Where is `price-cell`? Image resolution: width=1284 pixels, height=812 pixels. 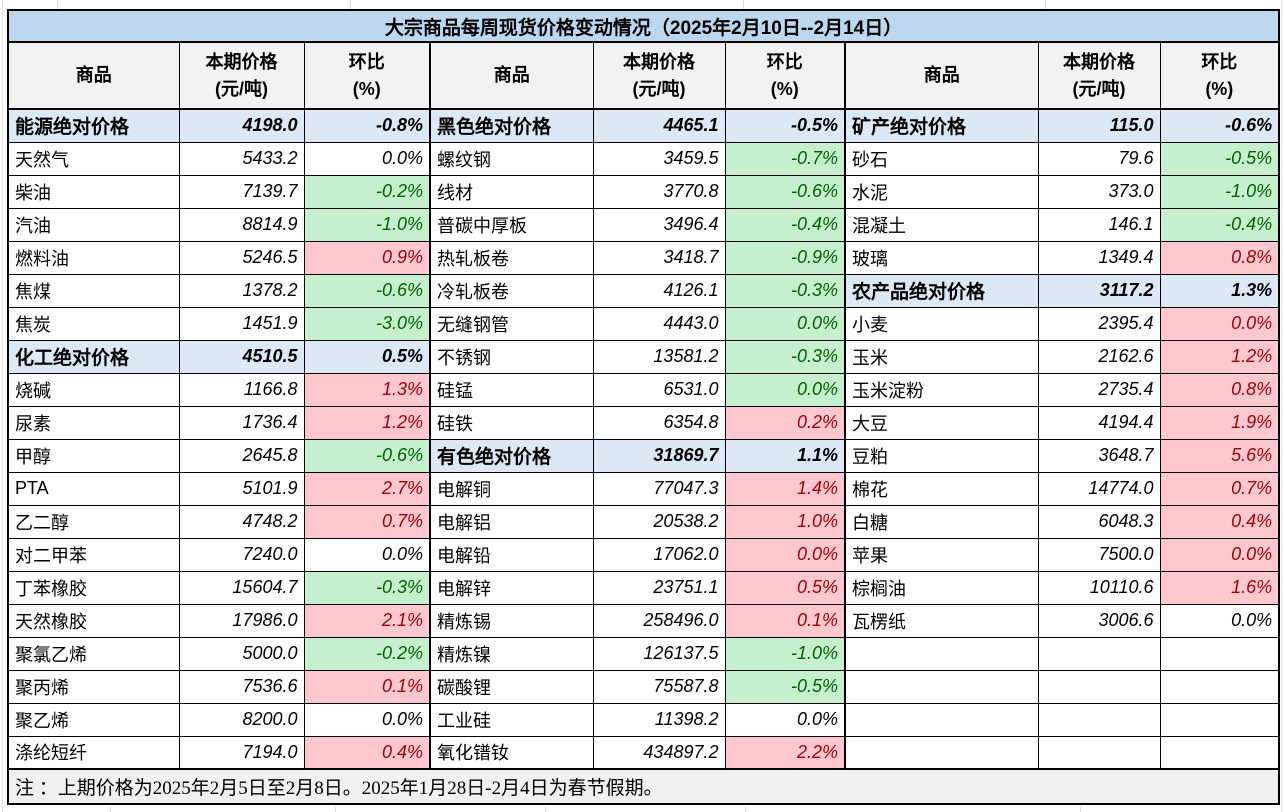 price-cell is located at coordinates (1099, 752).